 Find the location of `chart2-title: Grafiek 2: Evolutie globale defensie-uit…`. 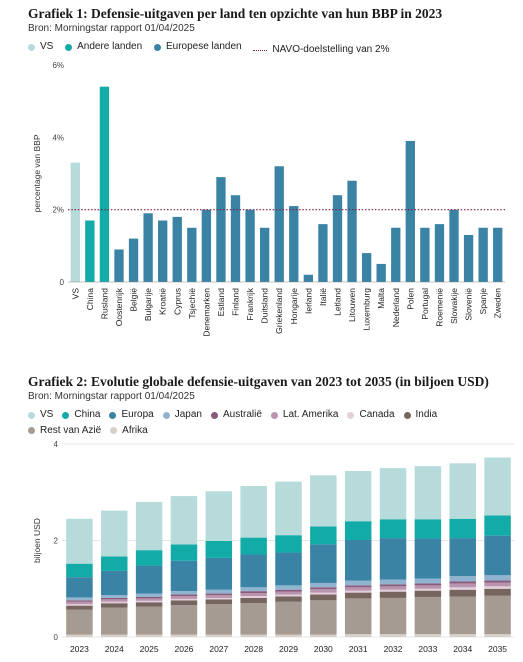

chart2-title: Grafiek 2: Evolutie globale defensie-uit… is located at coordinates (258, 381).